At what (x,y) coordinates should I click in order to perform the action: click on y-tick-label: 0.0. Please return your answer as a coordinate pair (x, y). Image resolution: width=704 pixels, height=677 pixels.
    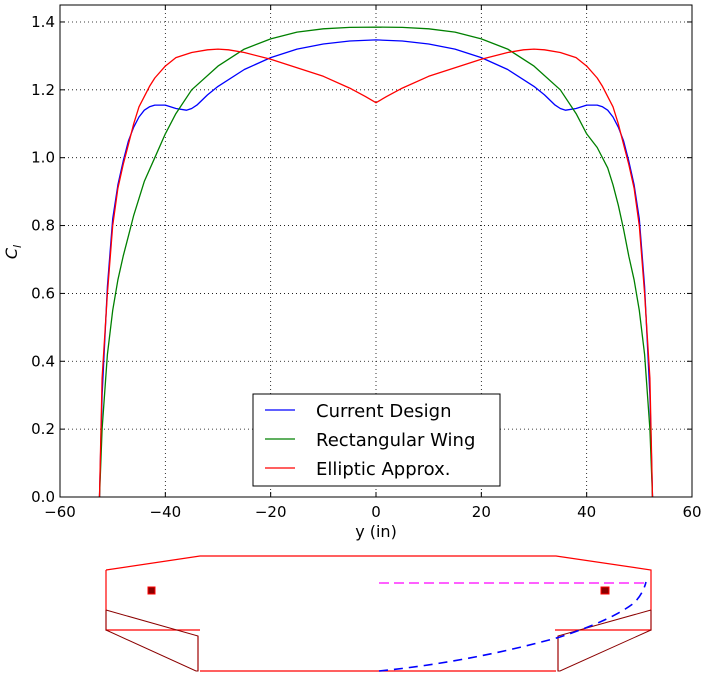
    Looking at the image, I should click on (43, 497).